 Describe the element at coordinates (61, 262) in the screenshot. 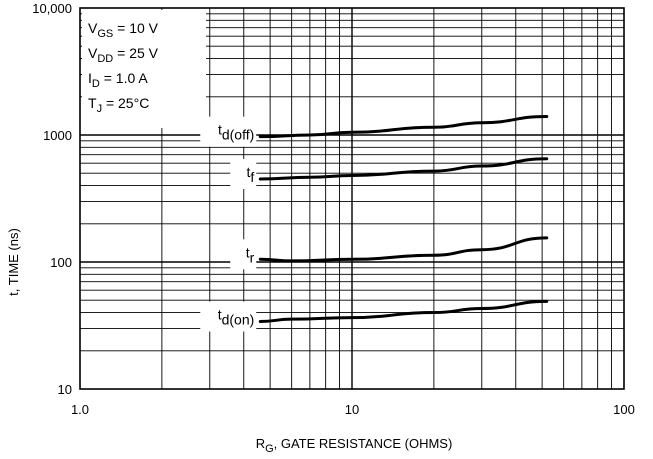

I see `y-tick-label: 100` at that location.